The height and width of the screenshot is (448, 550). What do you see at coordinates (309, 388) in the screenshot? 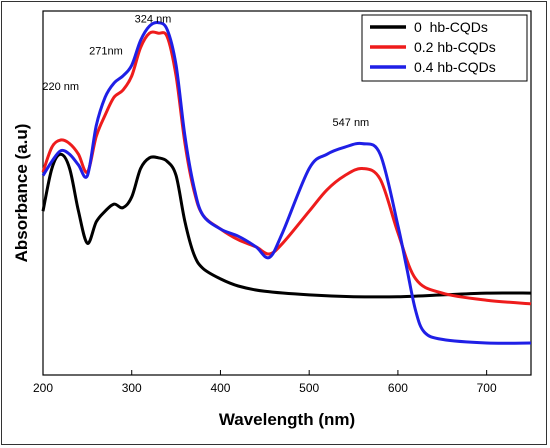
I see `x-tick-label: 500` at bounding box center [309, 388].